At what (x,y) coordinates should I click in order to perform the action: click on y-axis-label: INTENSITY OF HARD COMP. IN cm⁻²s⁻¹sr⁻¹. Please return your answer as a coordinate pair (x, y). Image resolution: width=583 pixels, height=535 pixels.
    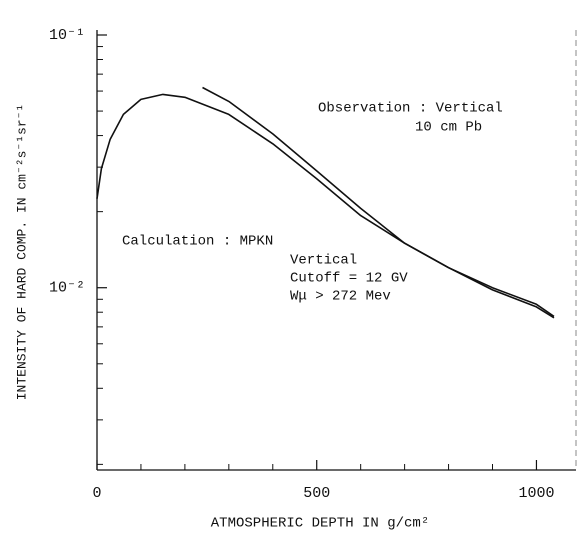
    Looking at the image, I should click on (21, 252).